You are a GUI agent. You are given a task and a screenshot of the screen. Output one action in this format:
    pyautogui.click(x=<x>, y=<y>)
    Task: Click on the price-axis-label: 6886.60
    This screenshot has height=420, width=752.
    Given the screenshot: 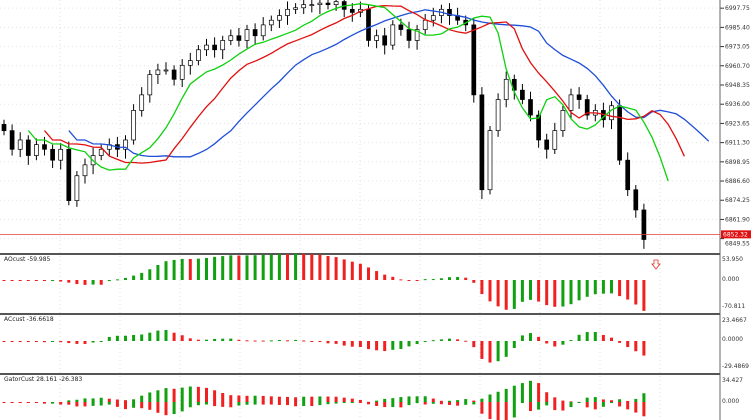 What is the action you would take?
    pyautogui.click(x=737, y=181)
    